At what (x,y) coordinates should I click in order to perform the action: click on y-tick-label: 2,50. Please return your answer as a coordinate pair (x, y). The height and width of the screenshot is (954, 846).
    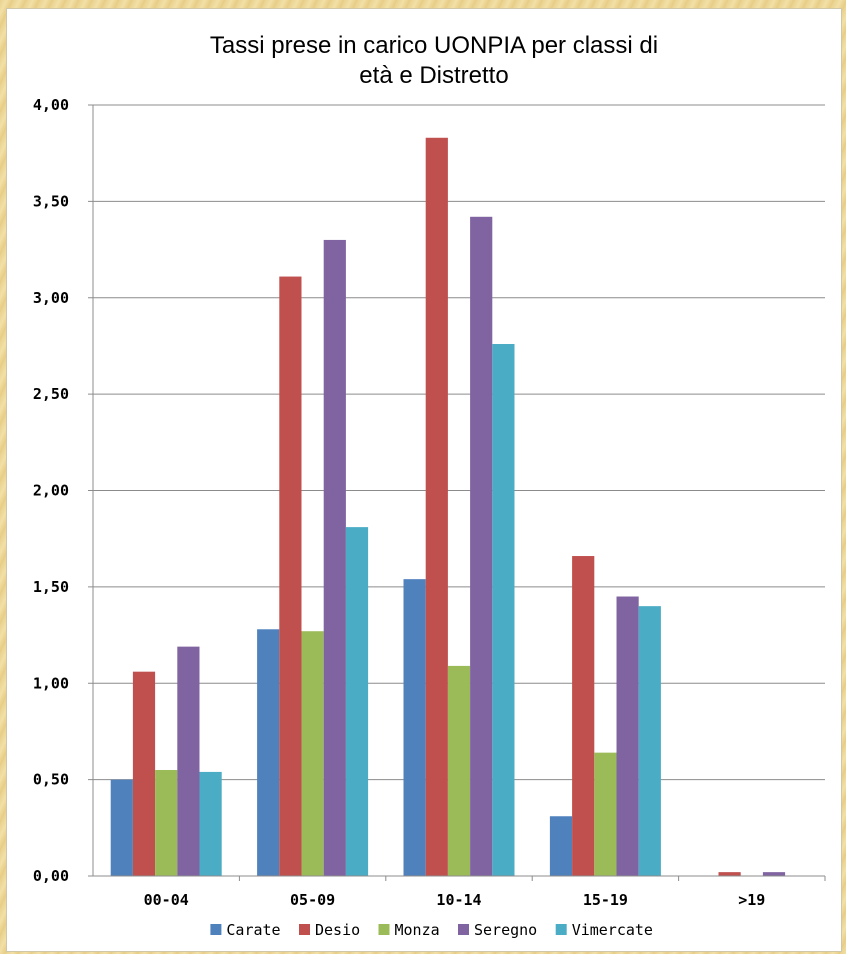
    Looking at the image, I should click on (51, 394).